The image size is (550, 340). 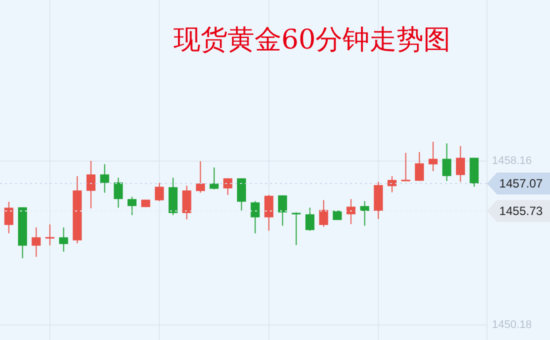 I want to click on text: 现货黄金60分钟走势图, so click(x=312, y=40).